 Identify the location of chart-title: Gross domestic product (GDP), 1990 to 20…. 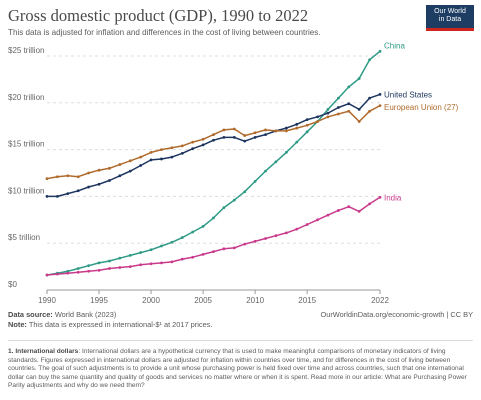
(158, 15).